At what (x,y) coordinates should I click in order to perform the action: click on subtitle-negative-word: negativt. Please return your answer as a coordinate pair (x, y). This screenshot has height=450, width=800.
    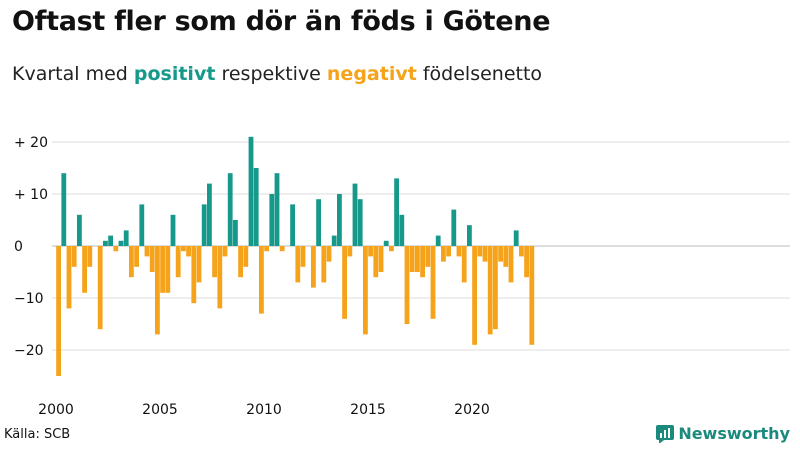
    Looking at the image, I should click on (371, 74).